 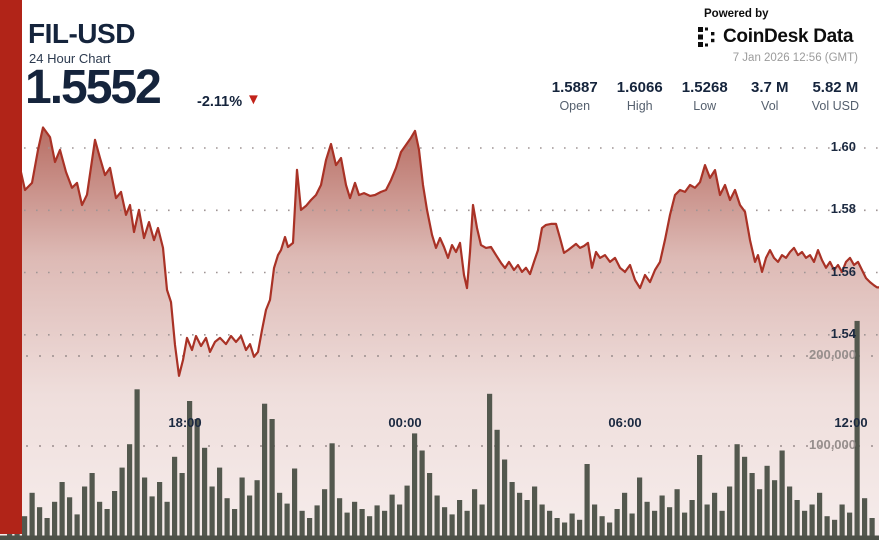 I want to click on y-axis-price-label: 1.56, so click(x=843, y=271).